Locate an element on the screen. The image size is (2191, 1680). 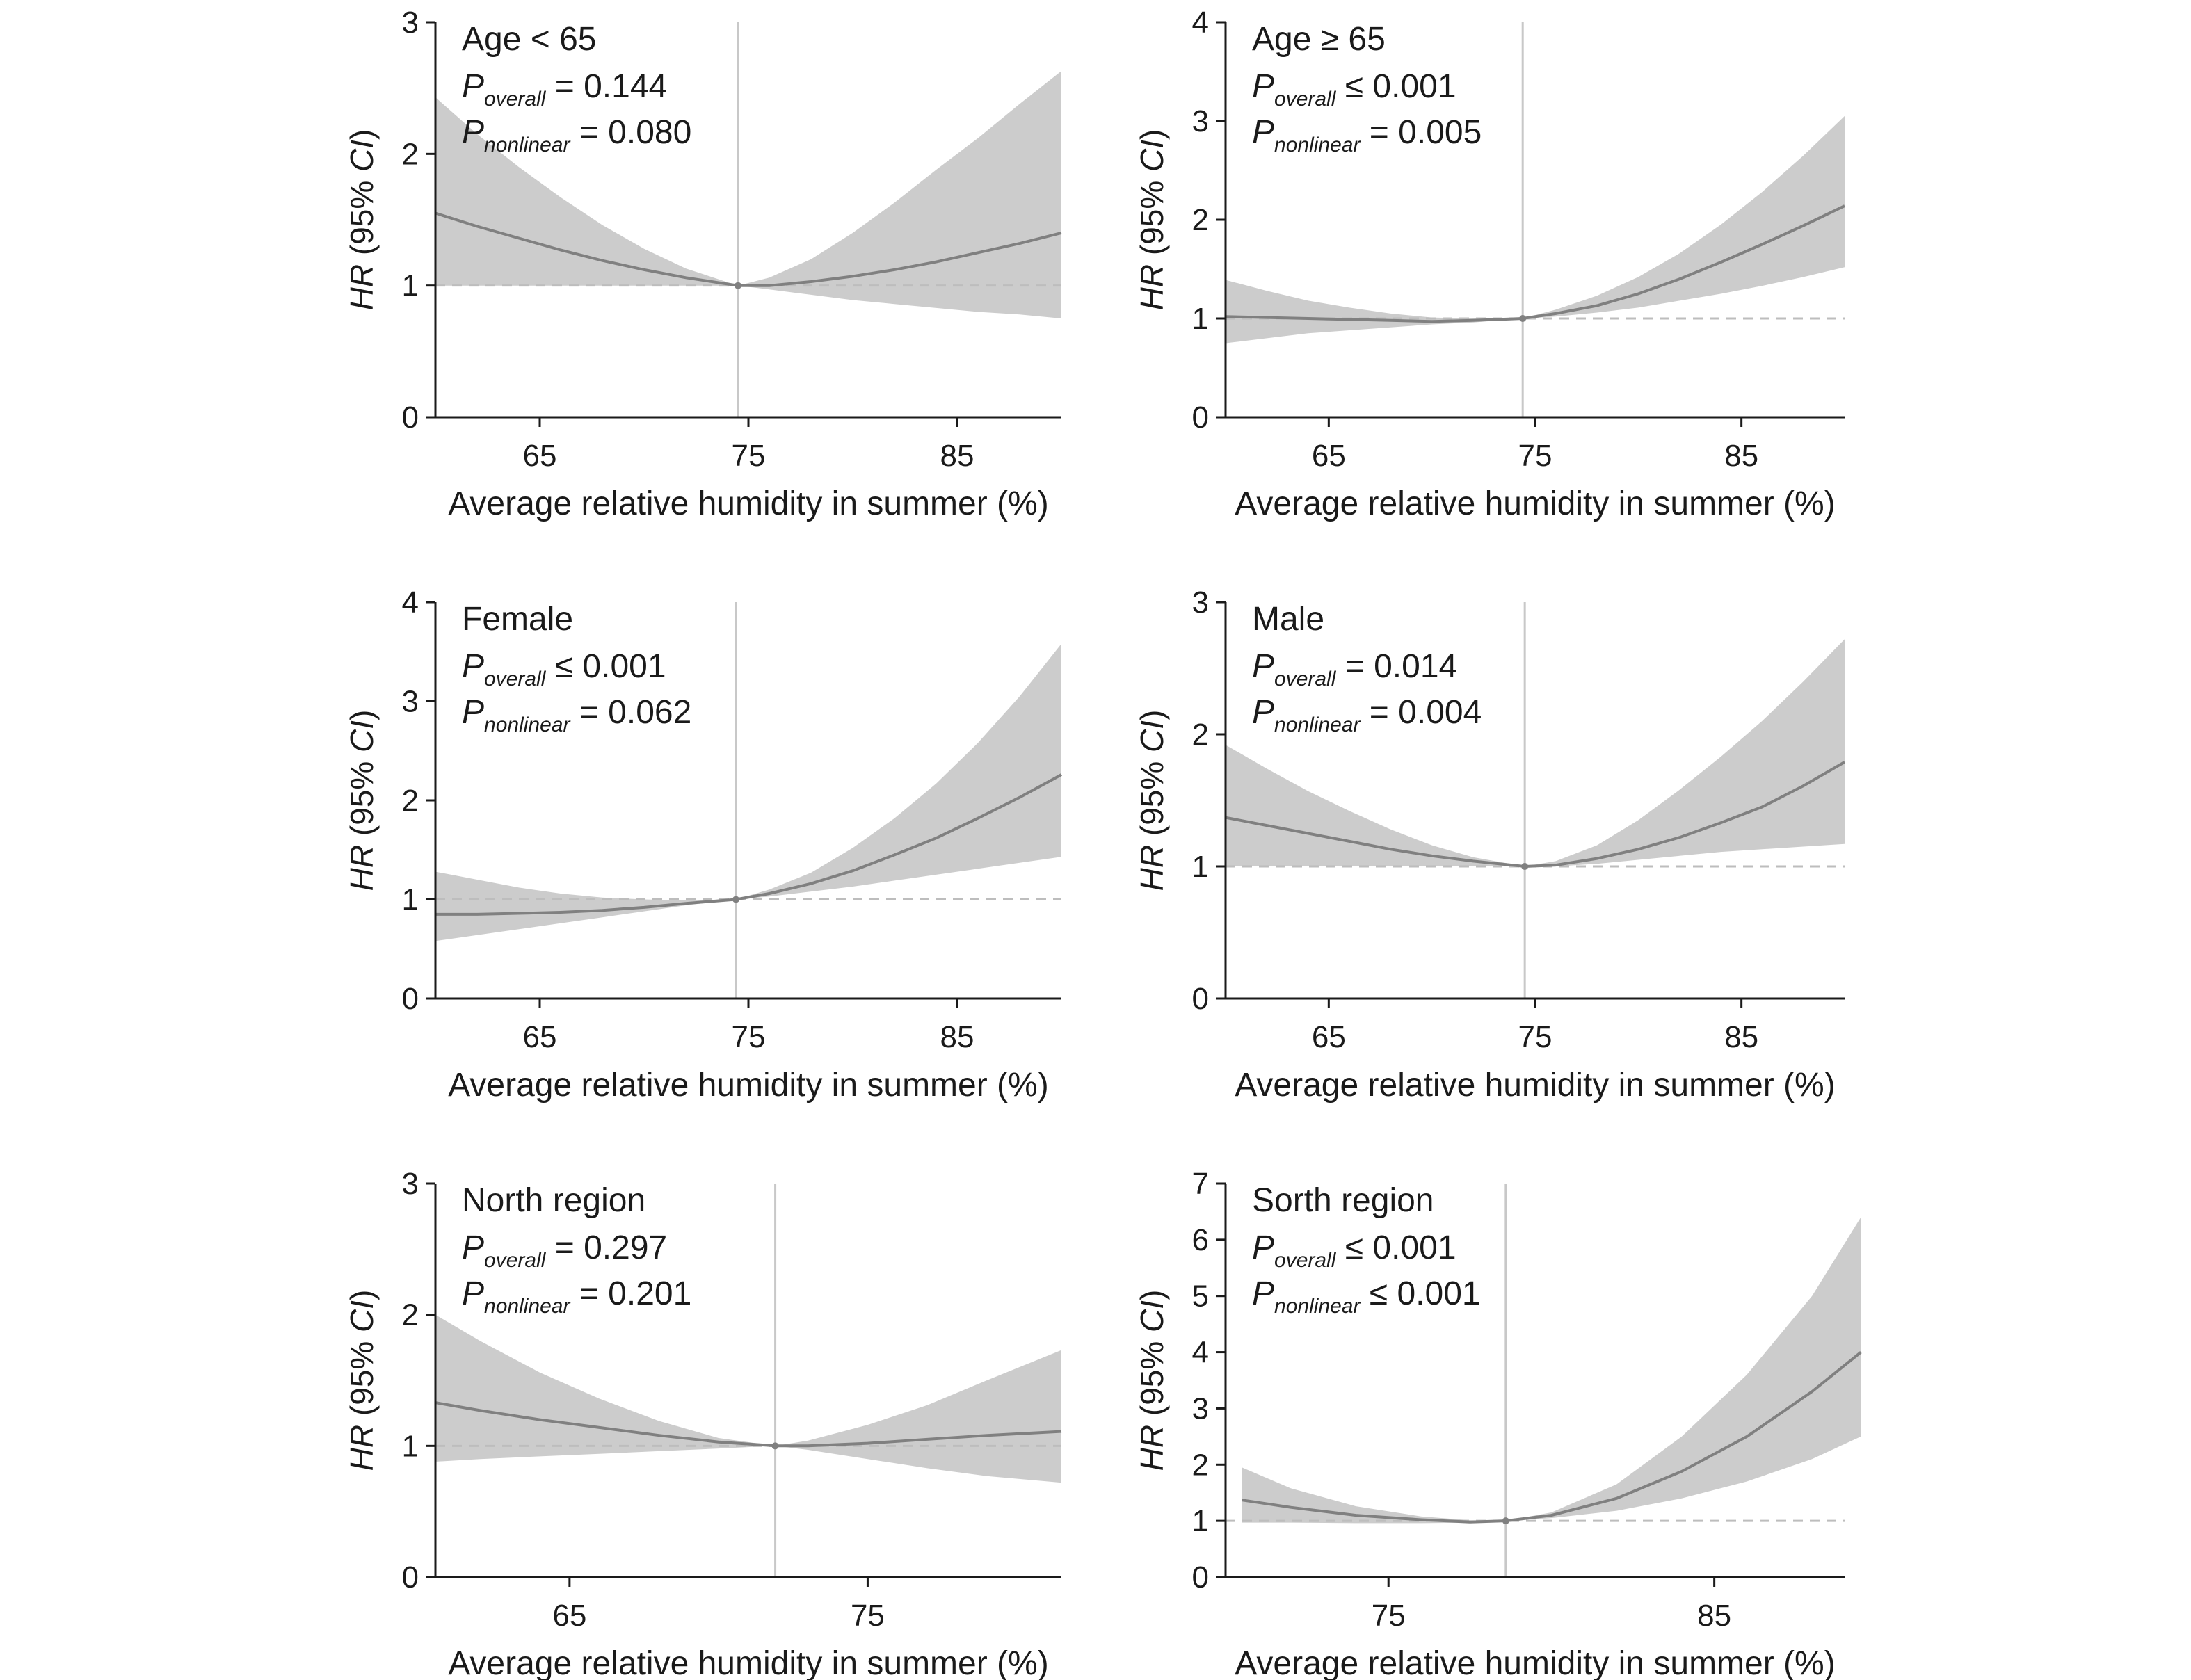
p-value-nonlinear: Pnonlinear = 0.062 is located at coordinates (577, 715).